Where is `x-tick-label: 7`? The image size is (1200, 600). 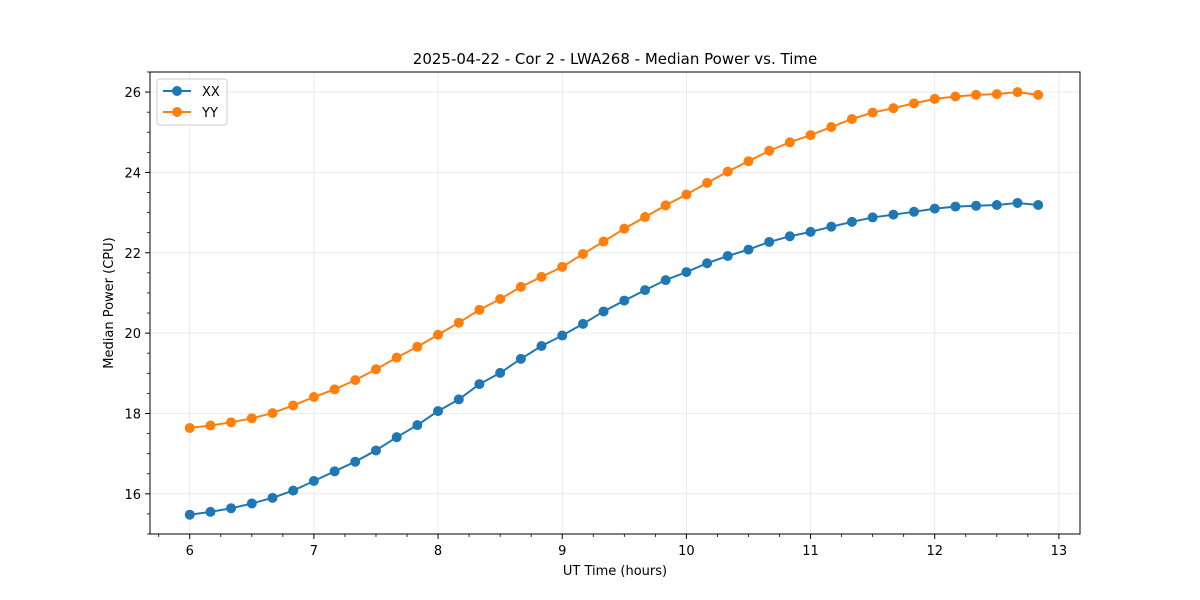
x-tick-label: 7 is located at coordinates (314, 551).